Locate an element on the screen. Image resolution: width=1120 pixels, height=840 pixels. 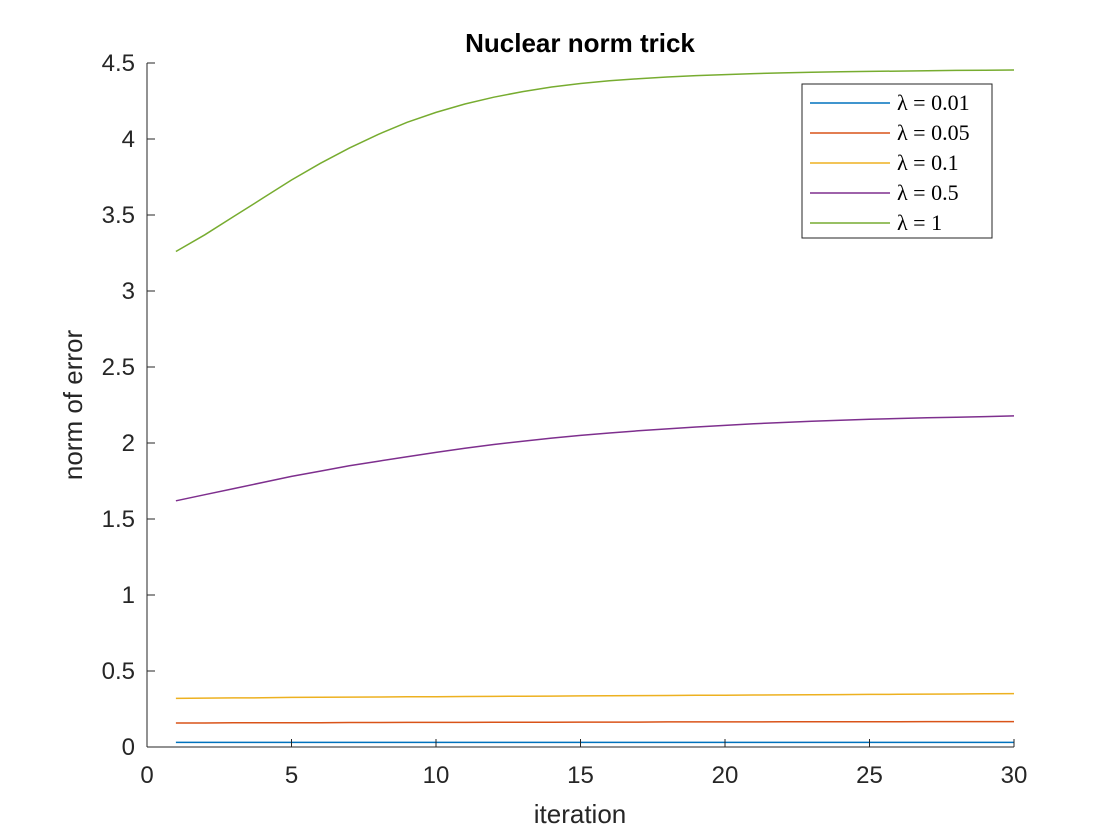
y-tick-label: 4.5 is located at coordinates (118, 63).